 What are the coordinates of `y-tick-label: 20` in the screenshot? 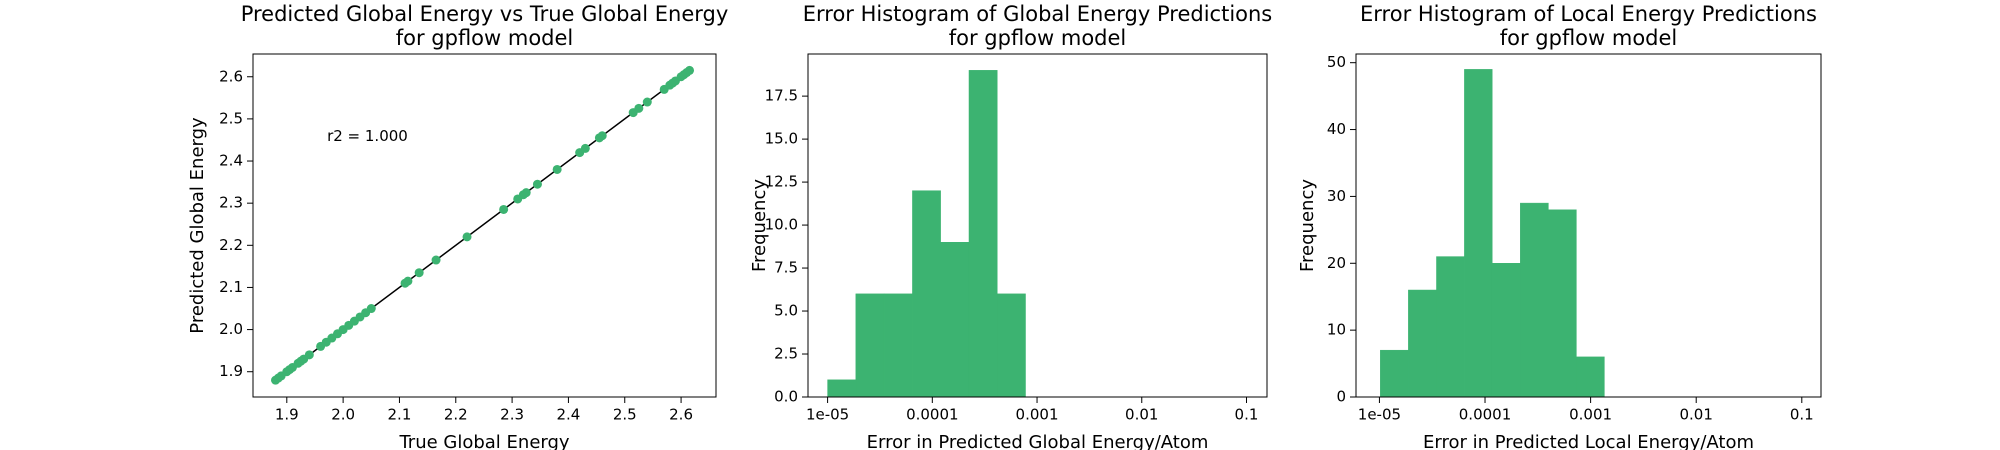 It's located at (1336, 263).